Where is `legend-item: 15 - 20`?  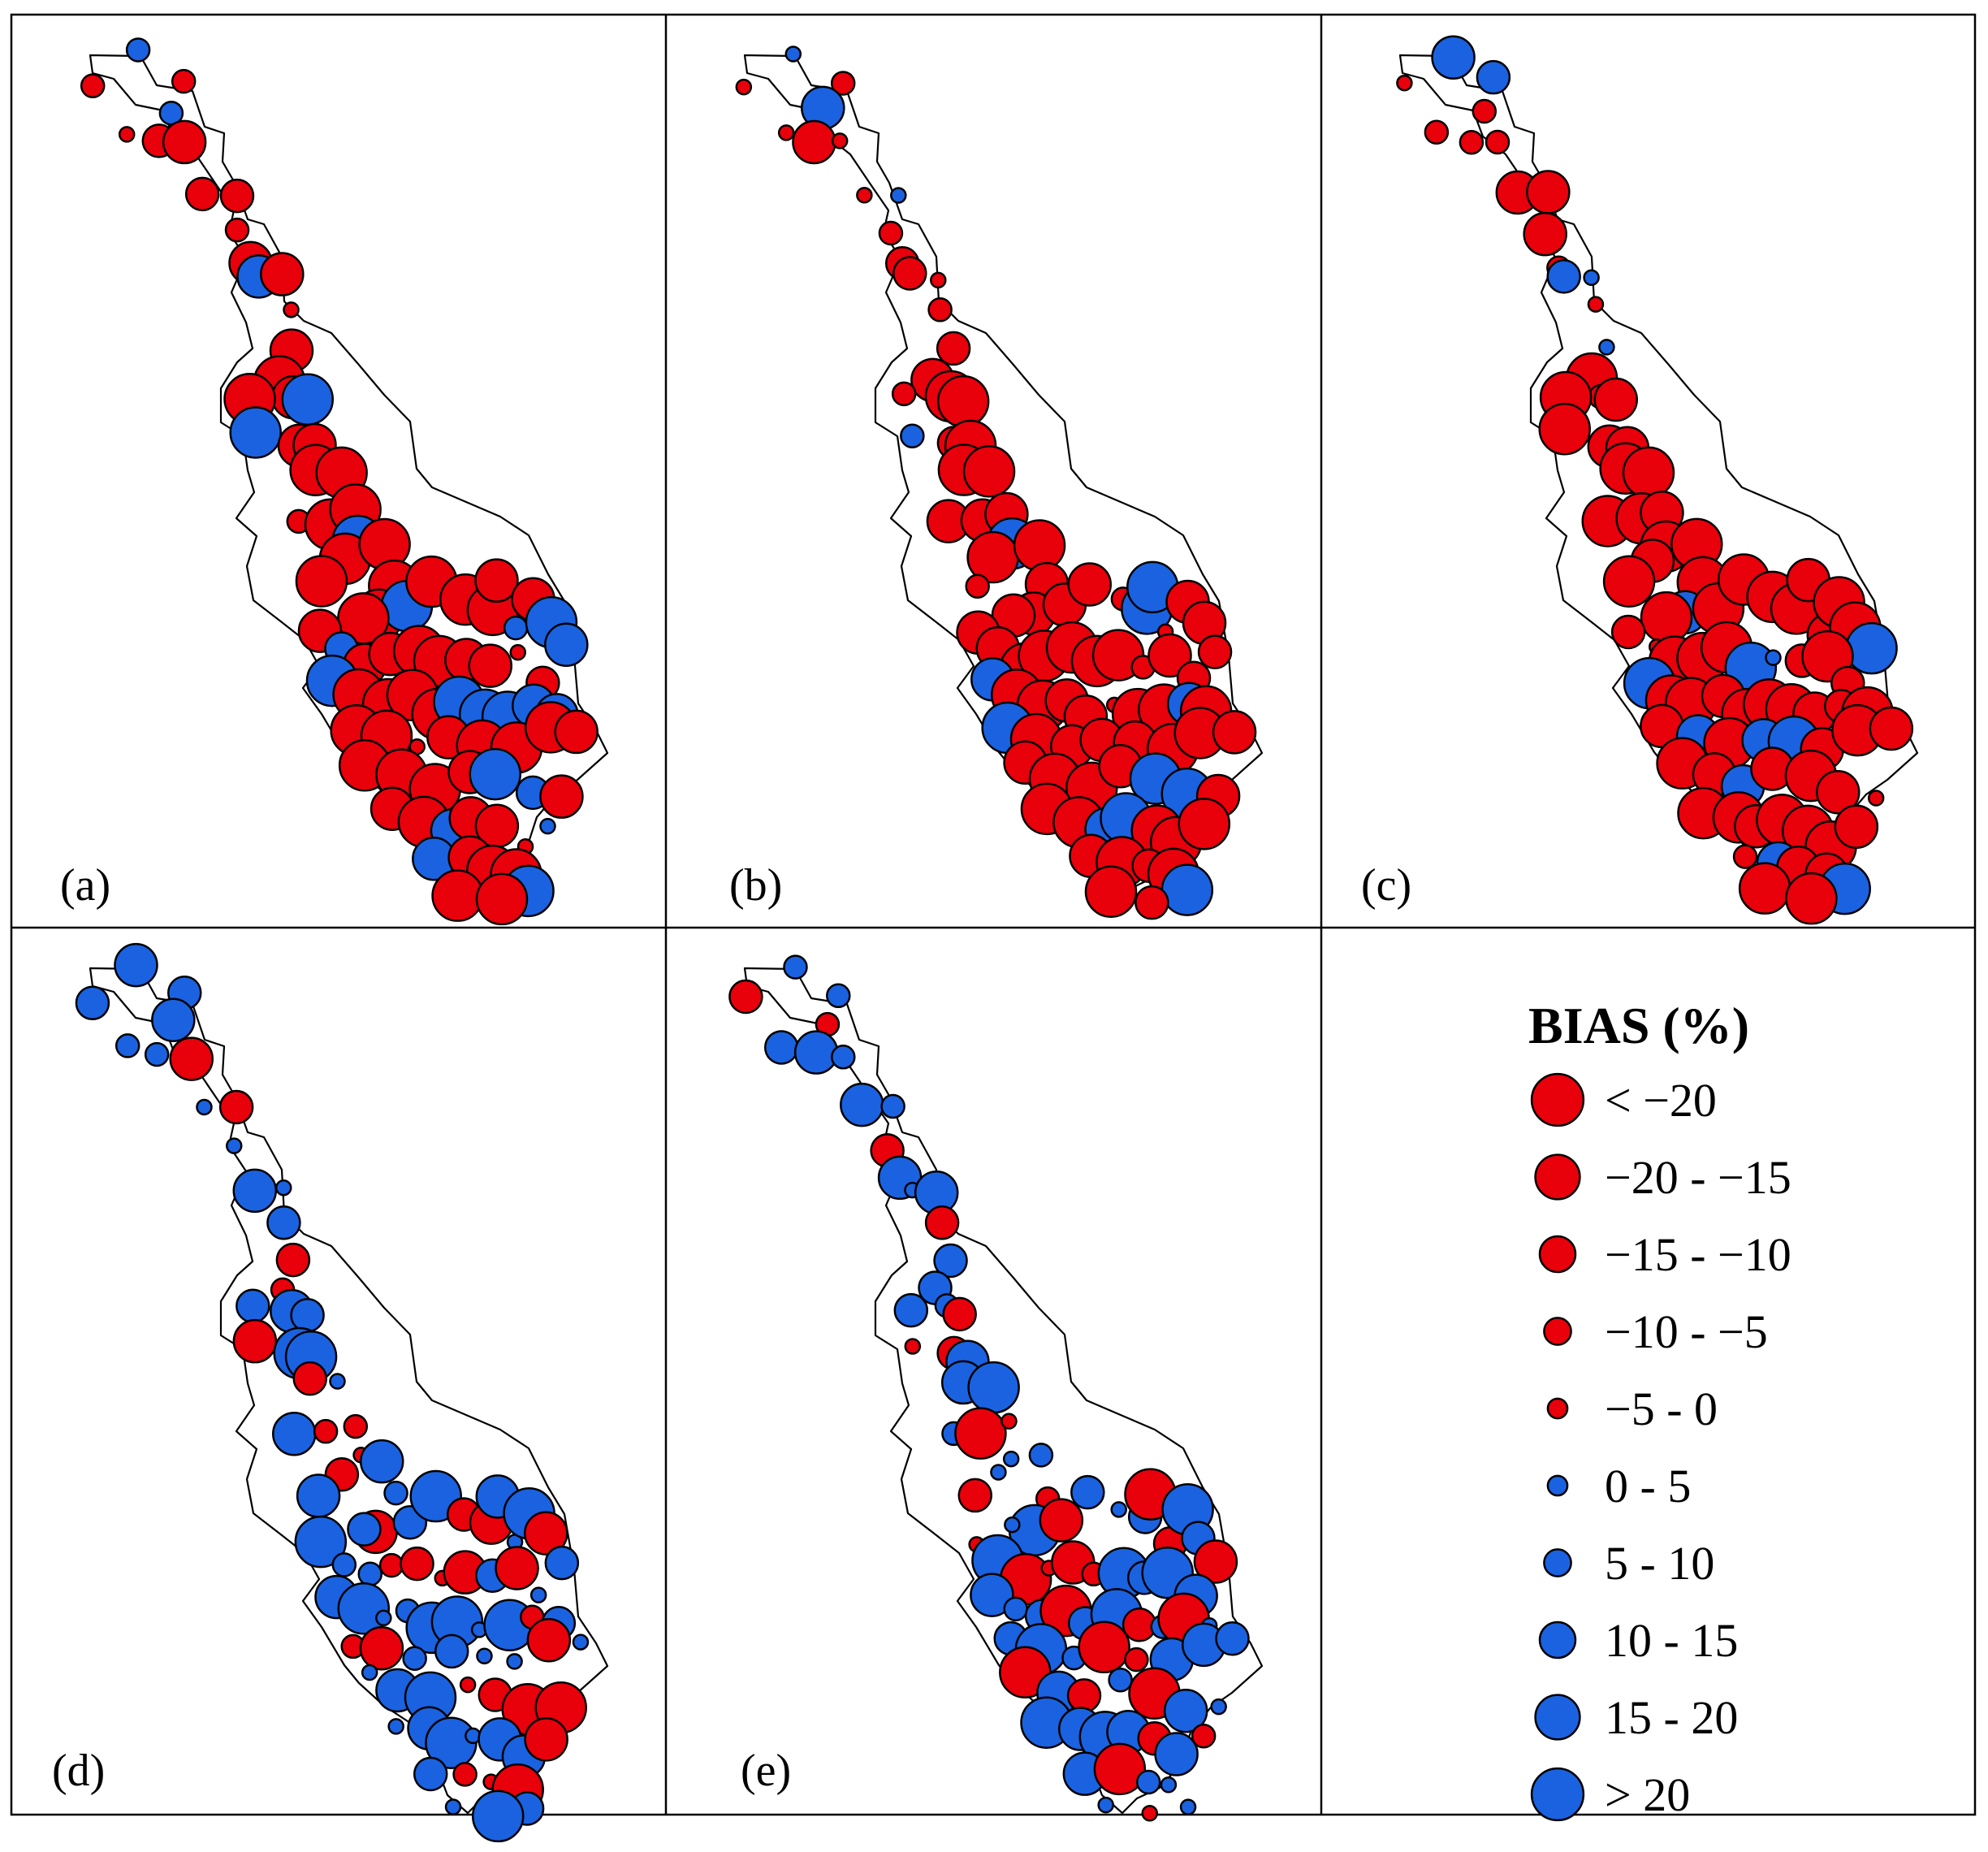 legend-item: 15 - 20 is located at coordinates (1636, 1717).